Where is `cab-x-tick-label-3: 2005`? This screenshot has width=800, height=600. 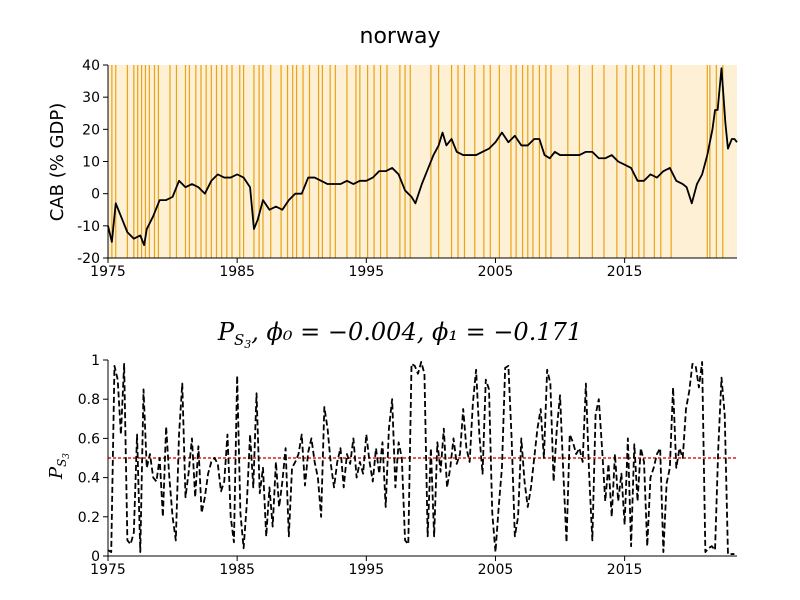 cab-x-tick-label-3: 2005 is located at coordinates (496, 272).